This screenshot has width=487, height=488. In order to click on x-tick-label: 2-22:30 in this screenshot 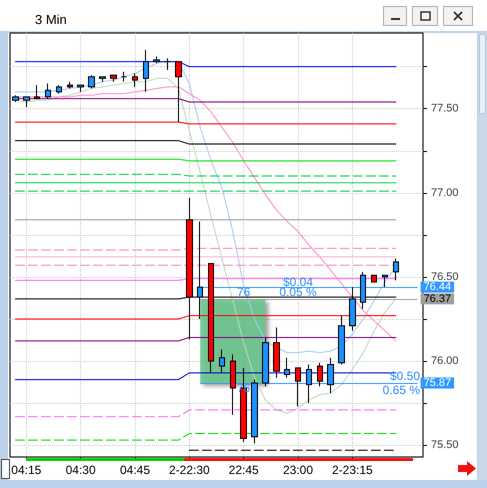, I will do `click(189, 470)`.